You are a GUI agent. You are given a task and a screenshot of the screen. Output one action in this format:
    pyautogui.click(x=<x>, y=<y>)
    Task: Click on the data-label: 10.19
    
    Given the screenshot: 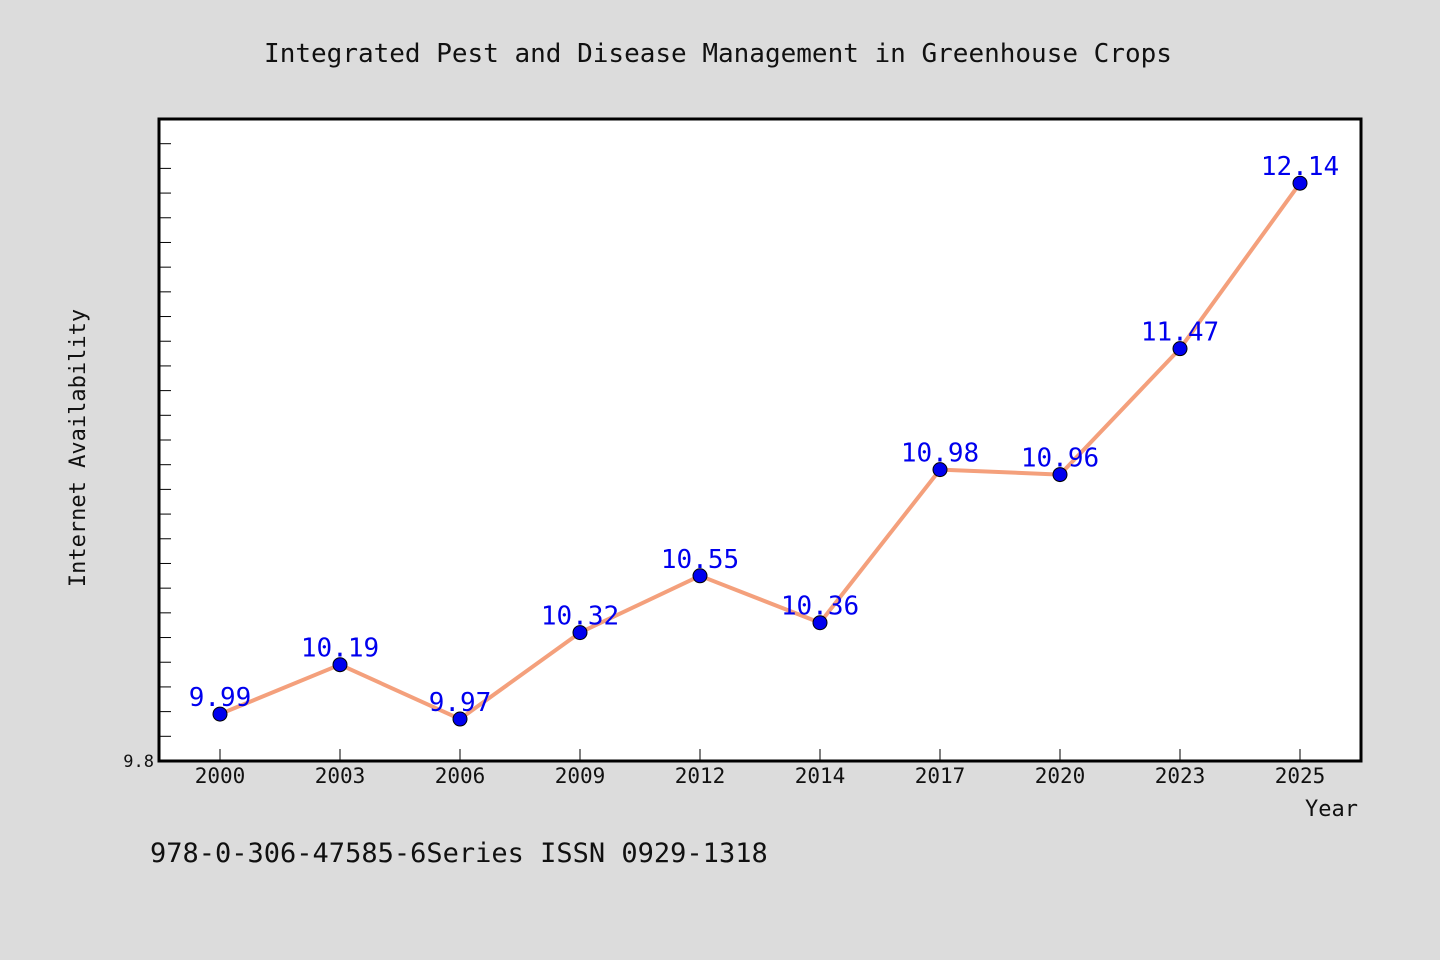 What is the action you would take?
    pyautogui.click(x=340, y=649)
    